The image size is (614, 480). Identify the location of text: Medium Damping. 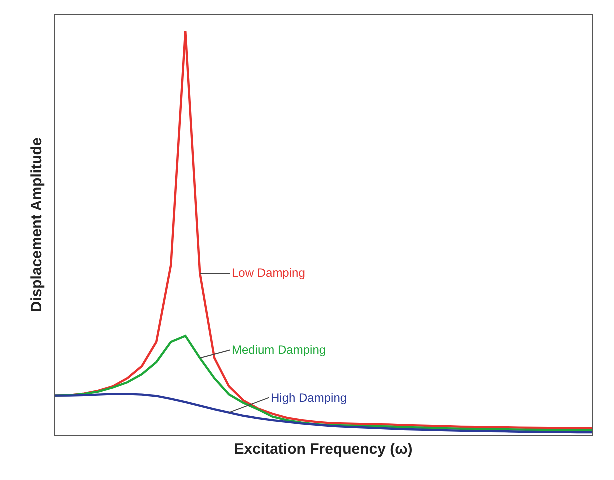
(279, 350).